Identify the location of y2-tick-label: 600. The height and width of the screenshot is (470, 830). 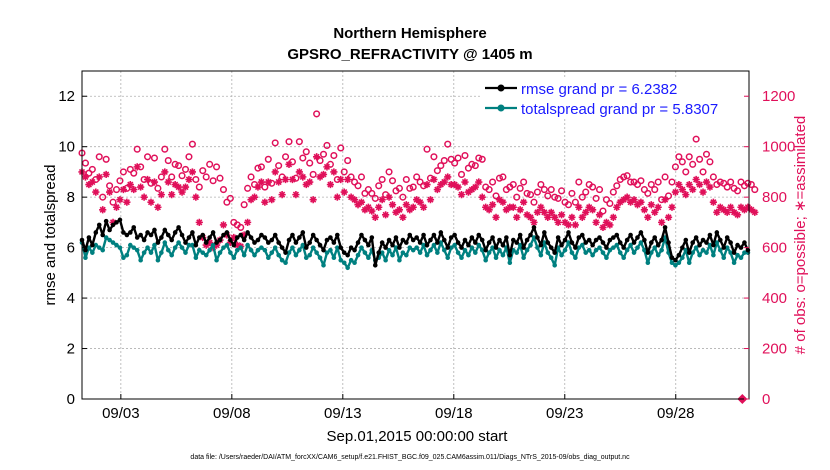
(774, 248).